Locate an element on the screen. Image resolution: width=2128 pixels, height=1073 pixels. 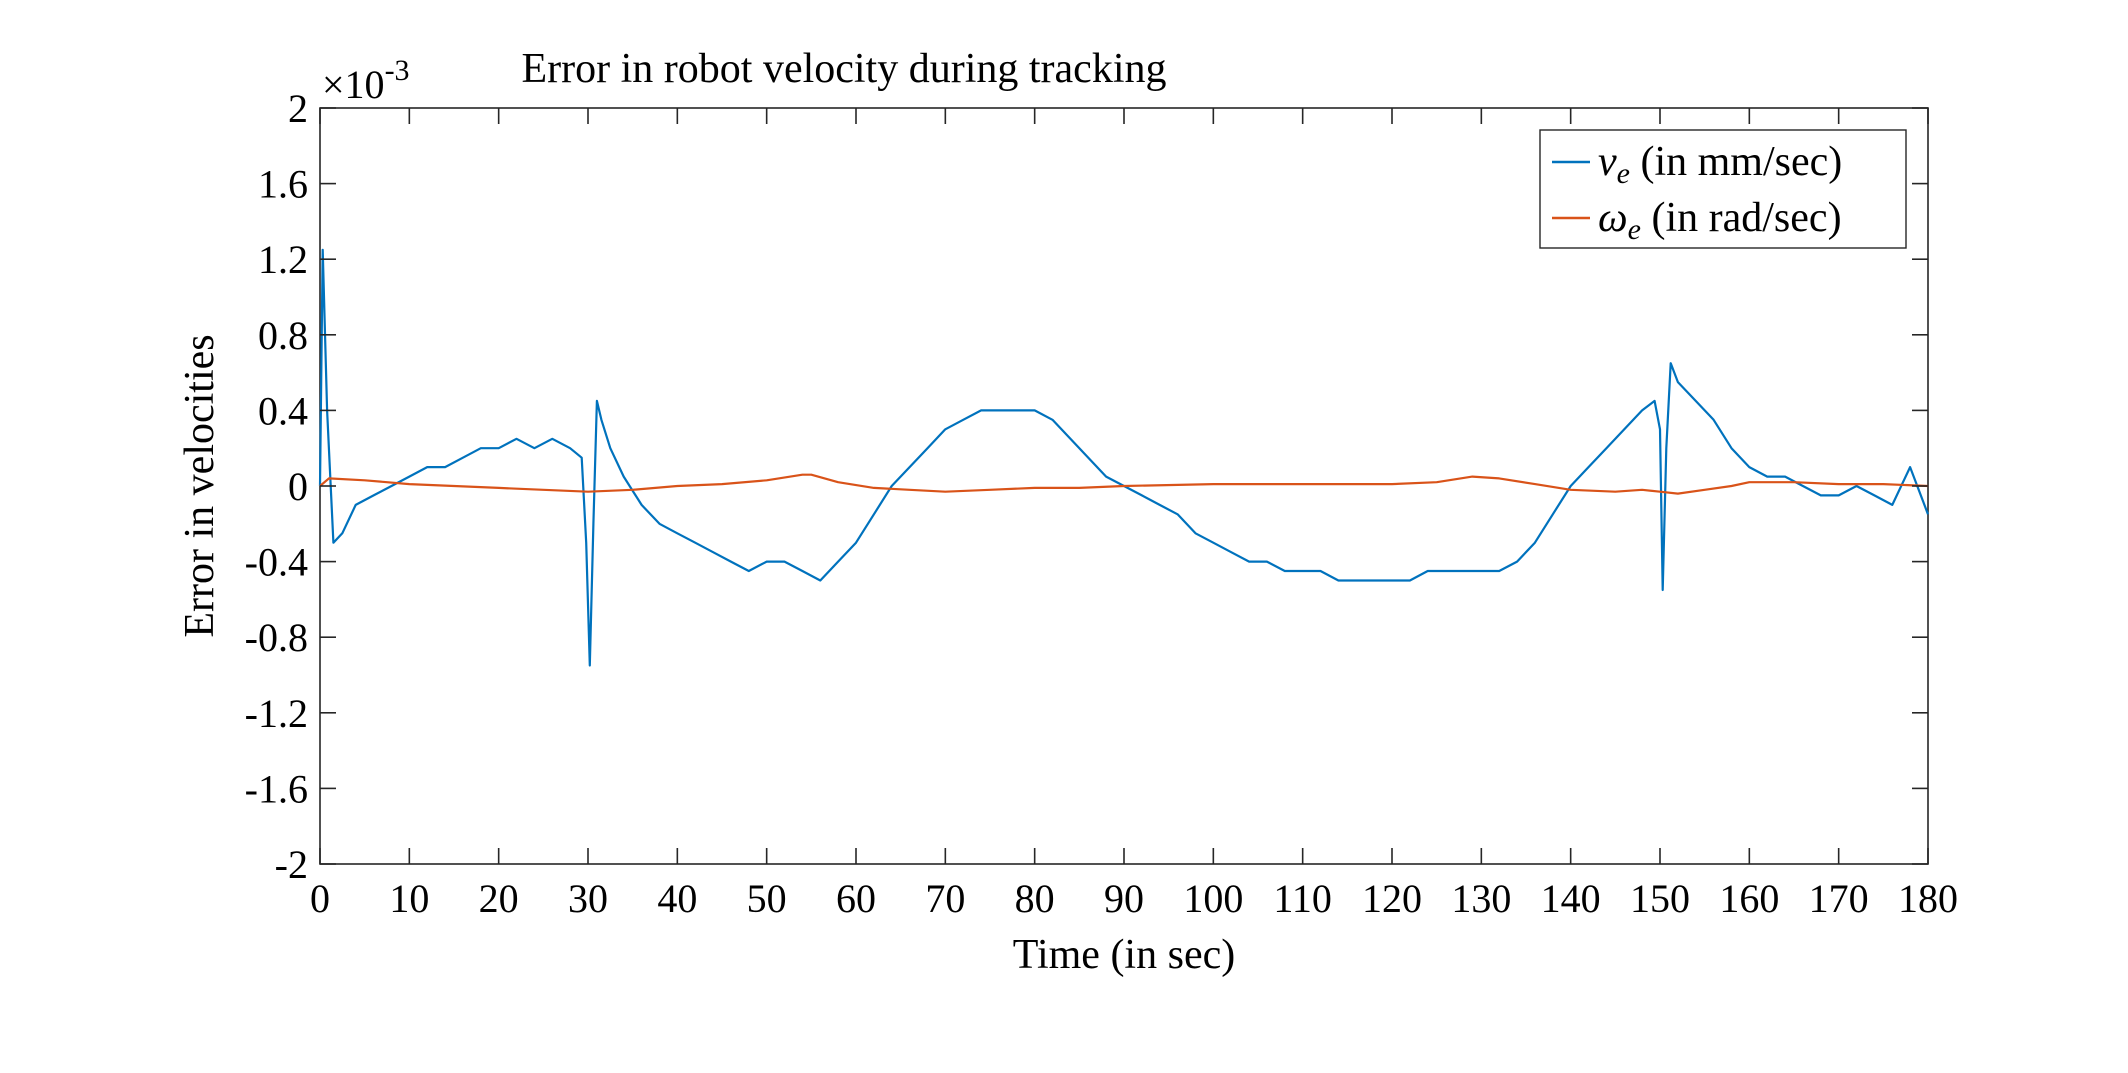
series-line-omega-e is located at coordinates (1124, 484).